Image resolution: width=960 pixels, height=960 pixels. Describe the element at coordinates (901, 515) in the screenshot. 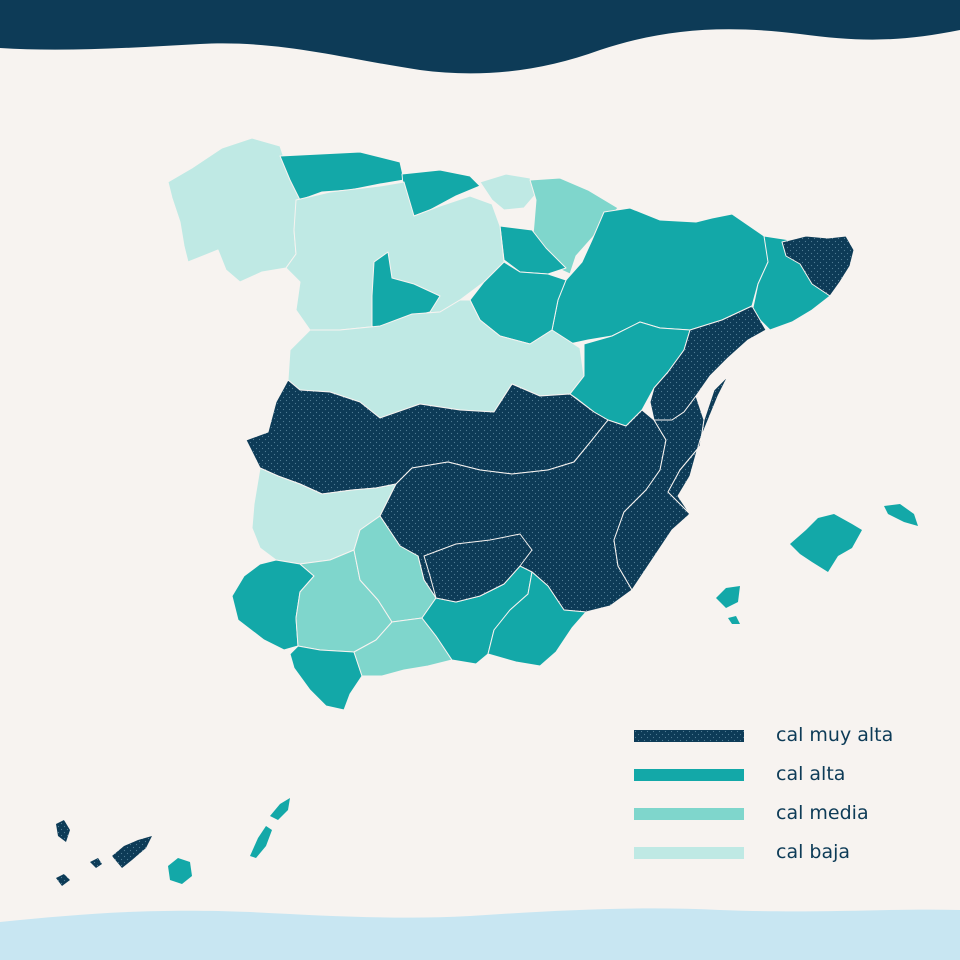

I see `region-menorca` at that location.